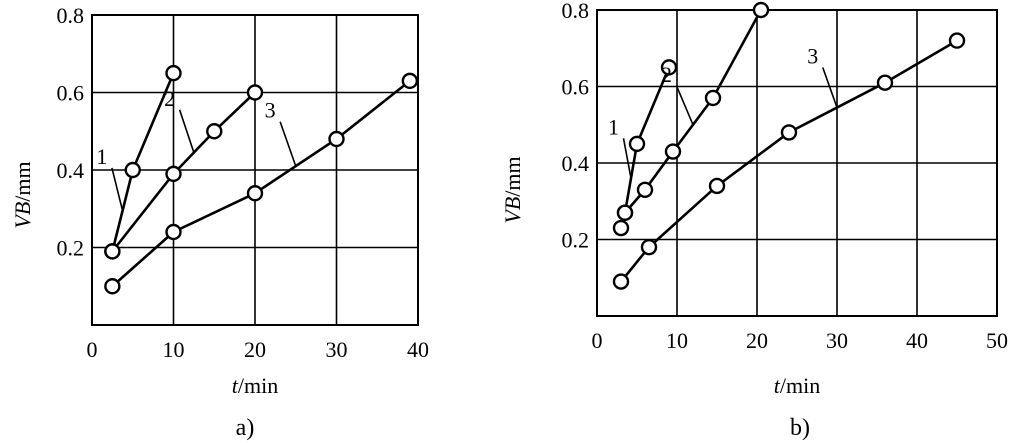 The height and width of the screenshot is (443, 1016). What do you see at coordinates (800, 428) in the screenshot?
I see `panel-caption: b)` at bounding box center [800, 428].